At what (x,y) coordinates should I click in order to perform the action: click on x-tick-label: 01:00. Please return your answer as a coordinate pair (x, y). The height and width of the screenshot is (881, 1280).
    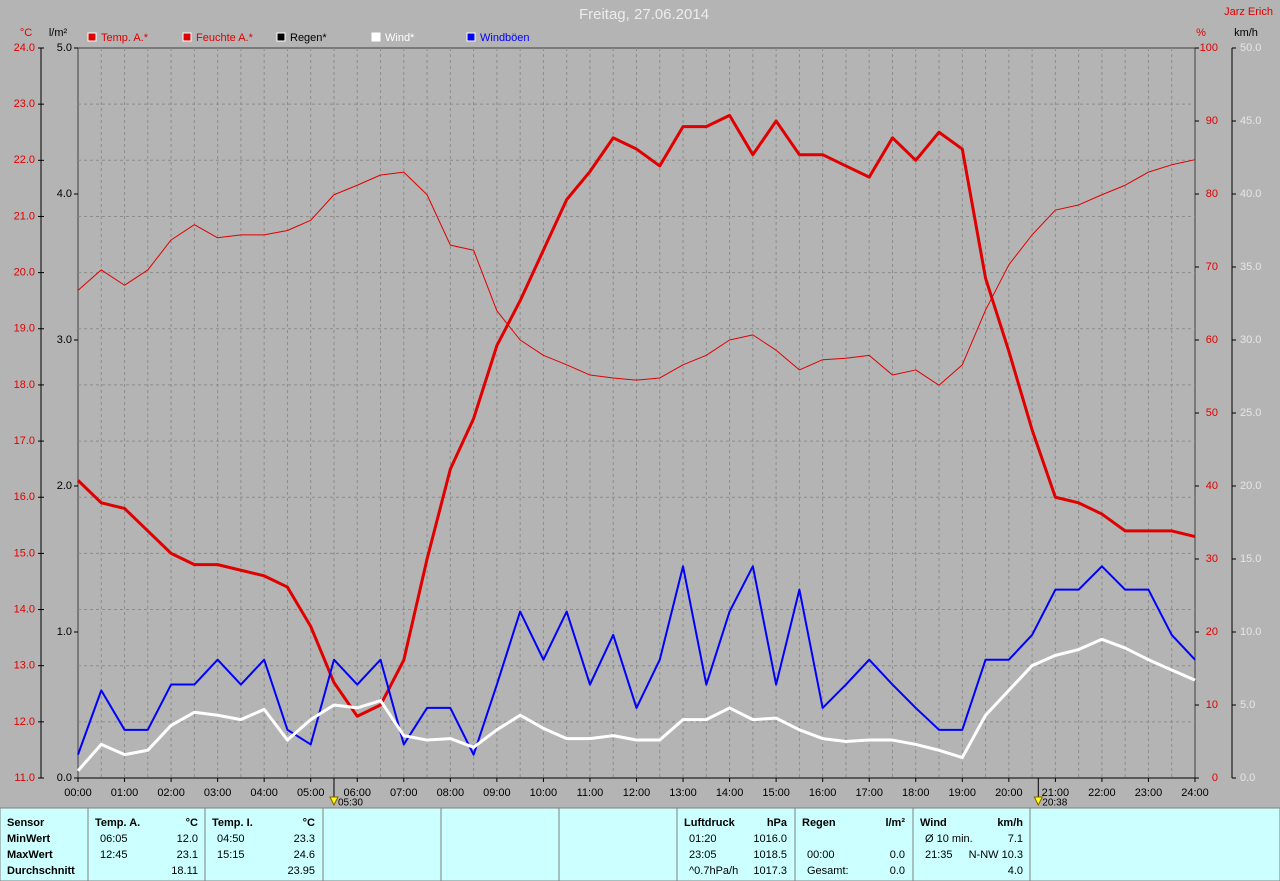
    Looking at the image, I should click on (125, 793).